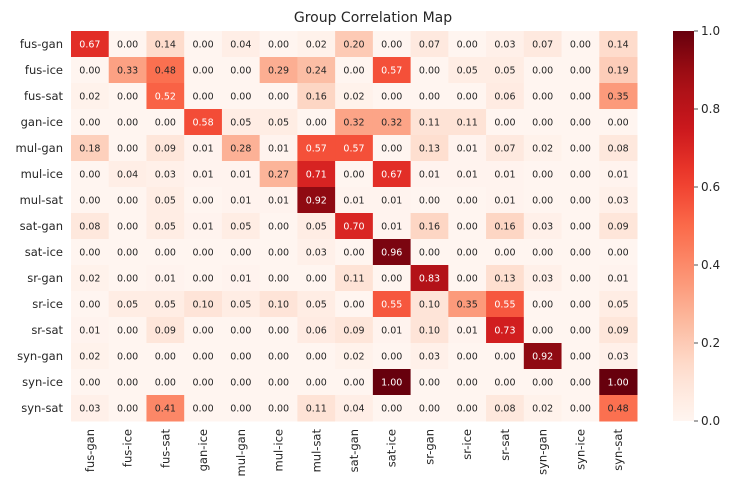 This screenshot has height=490, width=732. What do you see at coordinates (316, 409) in the screenshot?
I see `cell-value-label: 0.11` at bounding box center [316, 409].